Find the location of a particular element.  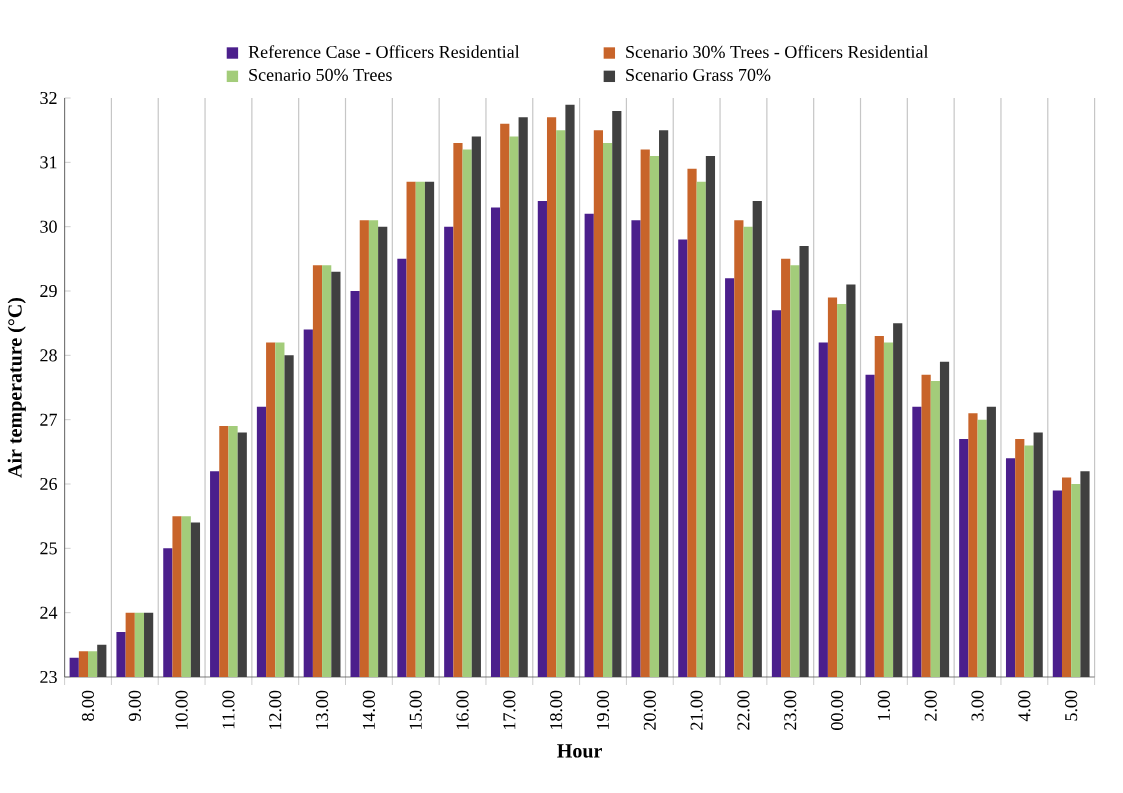

y-tick-label: 32 is located at coordinates (48, 98).